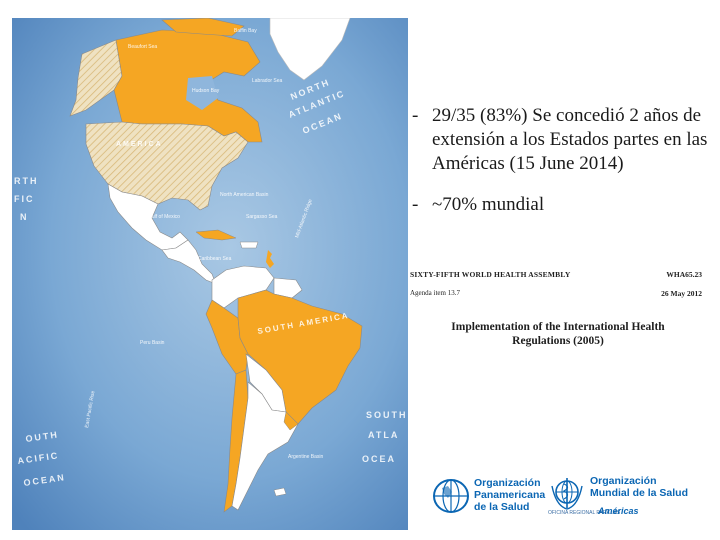  Describe the element at coordinates (244, 195) in the screenshot. I see `feature-label: North American Basin` at that location.